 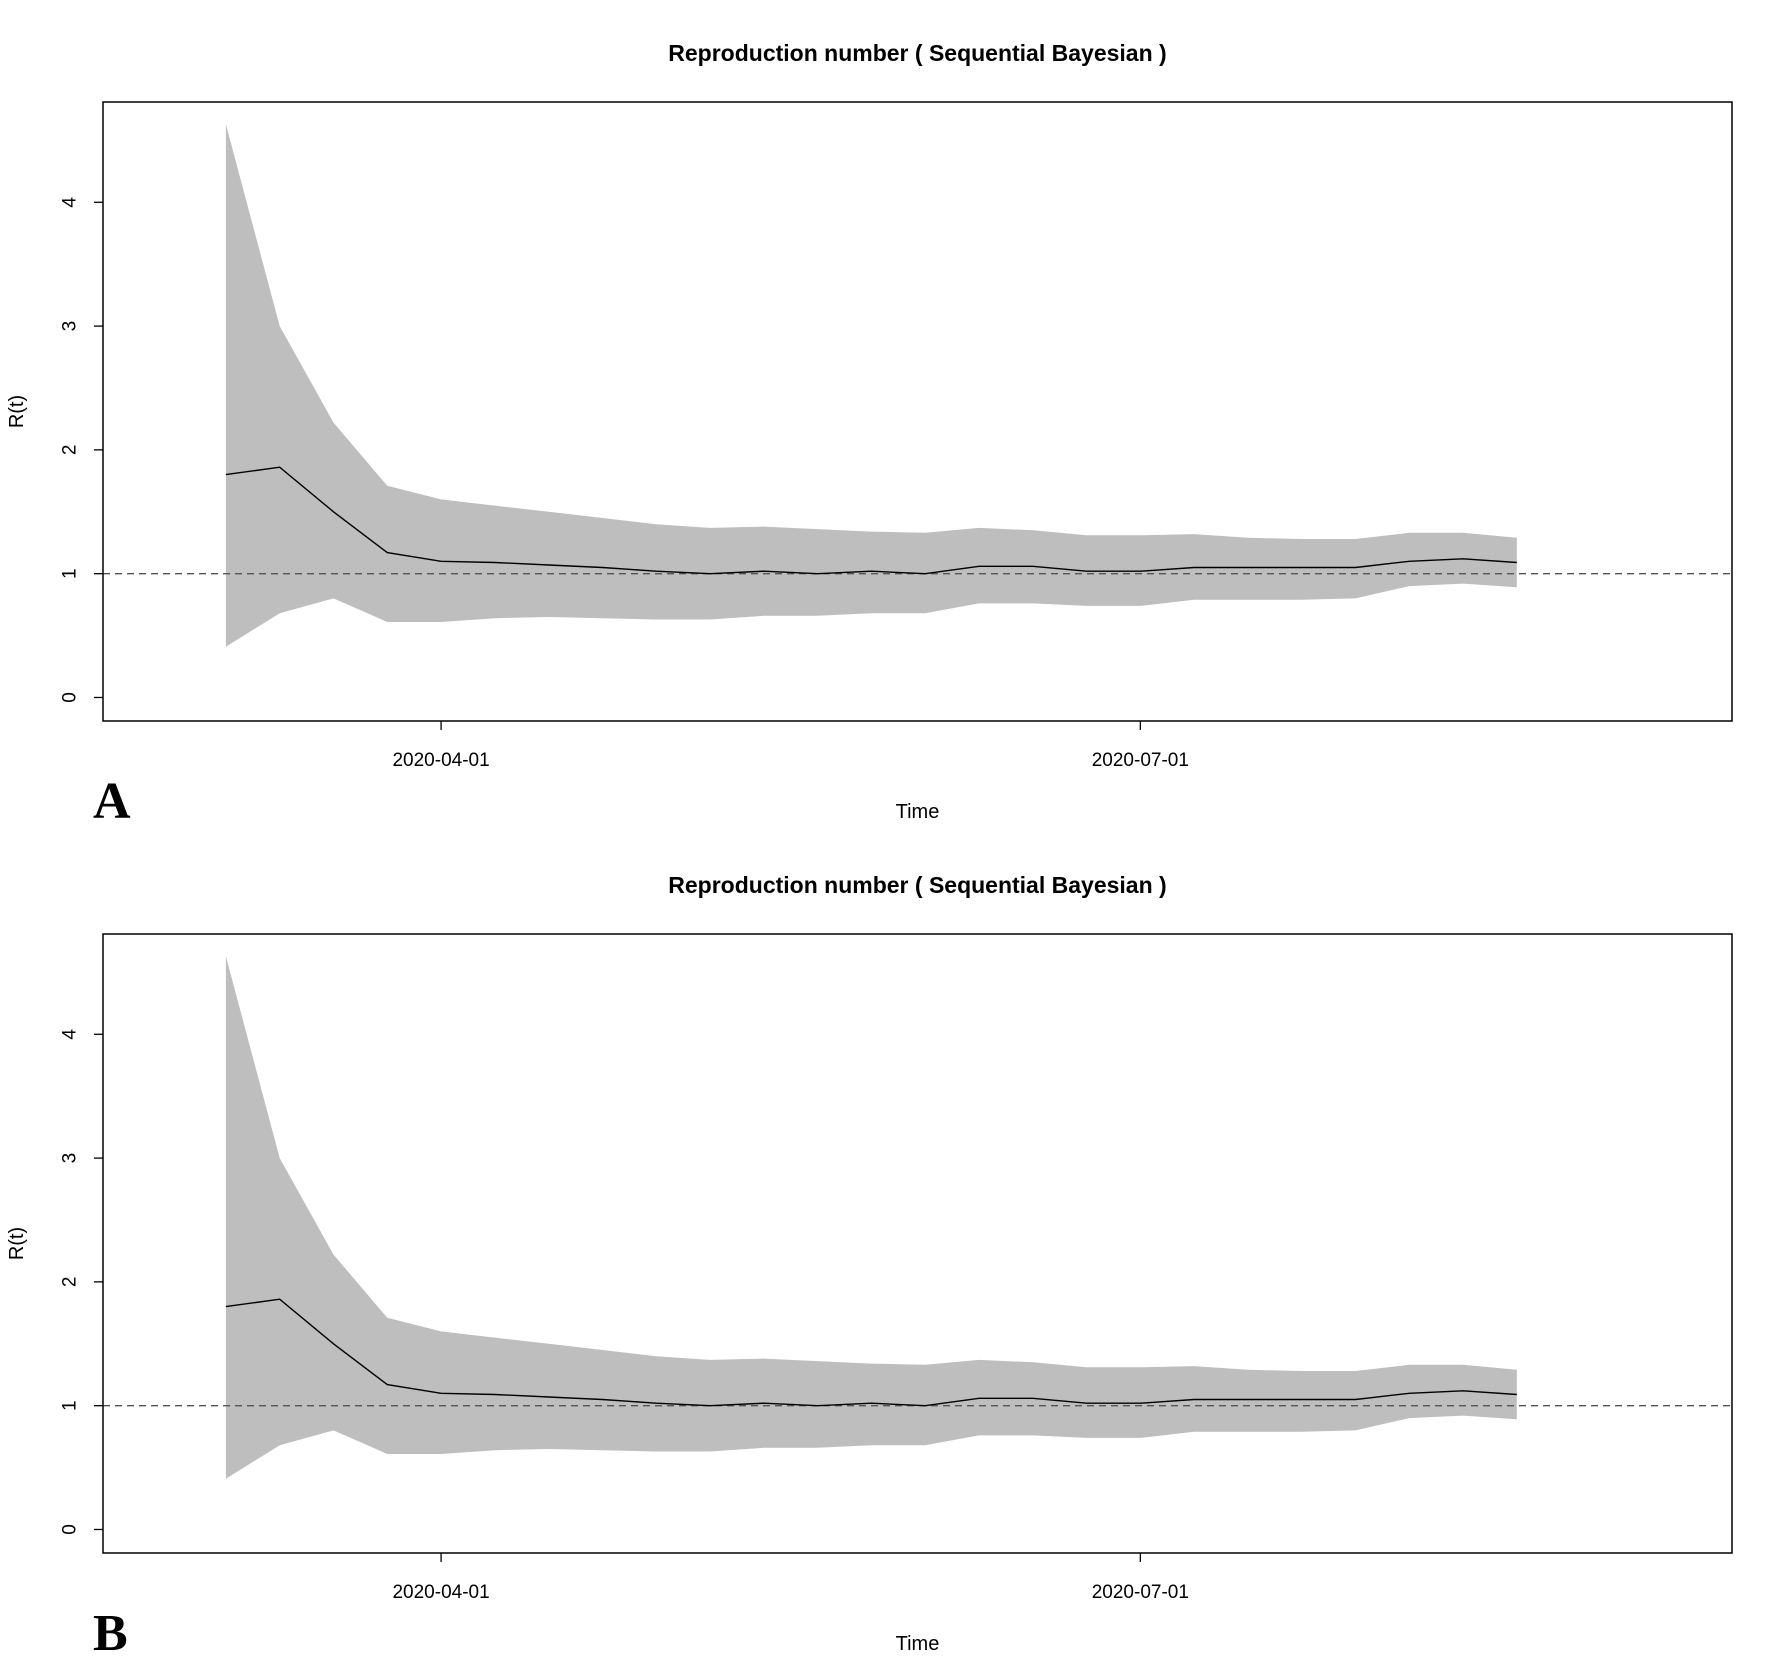 I want to click on panel-letter: B, so click(x=110, y=1633).